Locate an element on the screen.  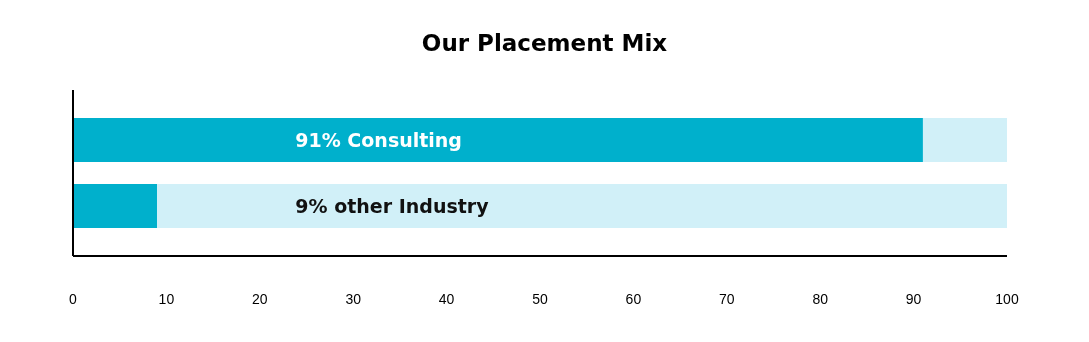
x-tick-label: 10 is located at coordinates (166, 298).